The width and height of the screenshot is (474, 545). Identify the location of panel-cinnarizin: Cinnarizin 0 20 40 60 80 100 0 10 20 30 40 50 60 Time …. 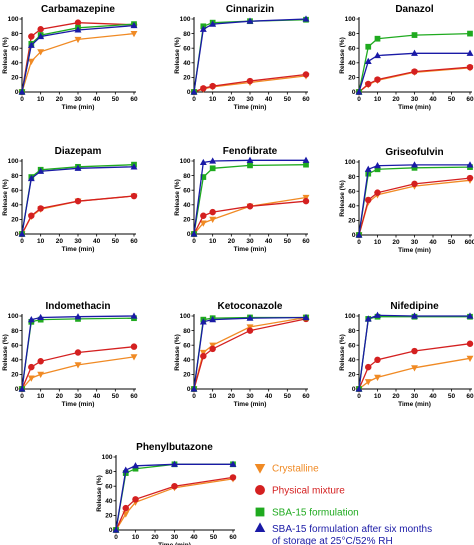
(242, 57).